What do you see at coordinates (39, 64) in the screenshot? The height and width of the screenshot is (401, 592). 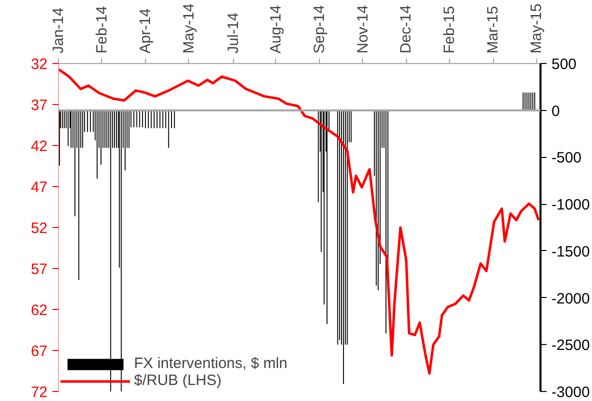 I see `y-tick-label: 32` at bounding box center [39, 64].